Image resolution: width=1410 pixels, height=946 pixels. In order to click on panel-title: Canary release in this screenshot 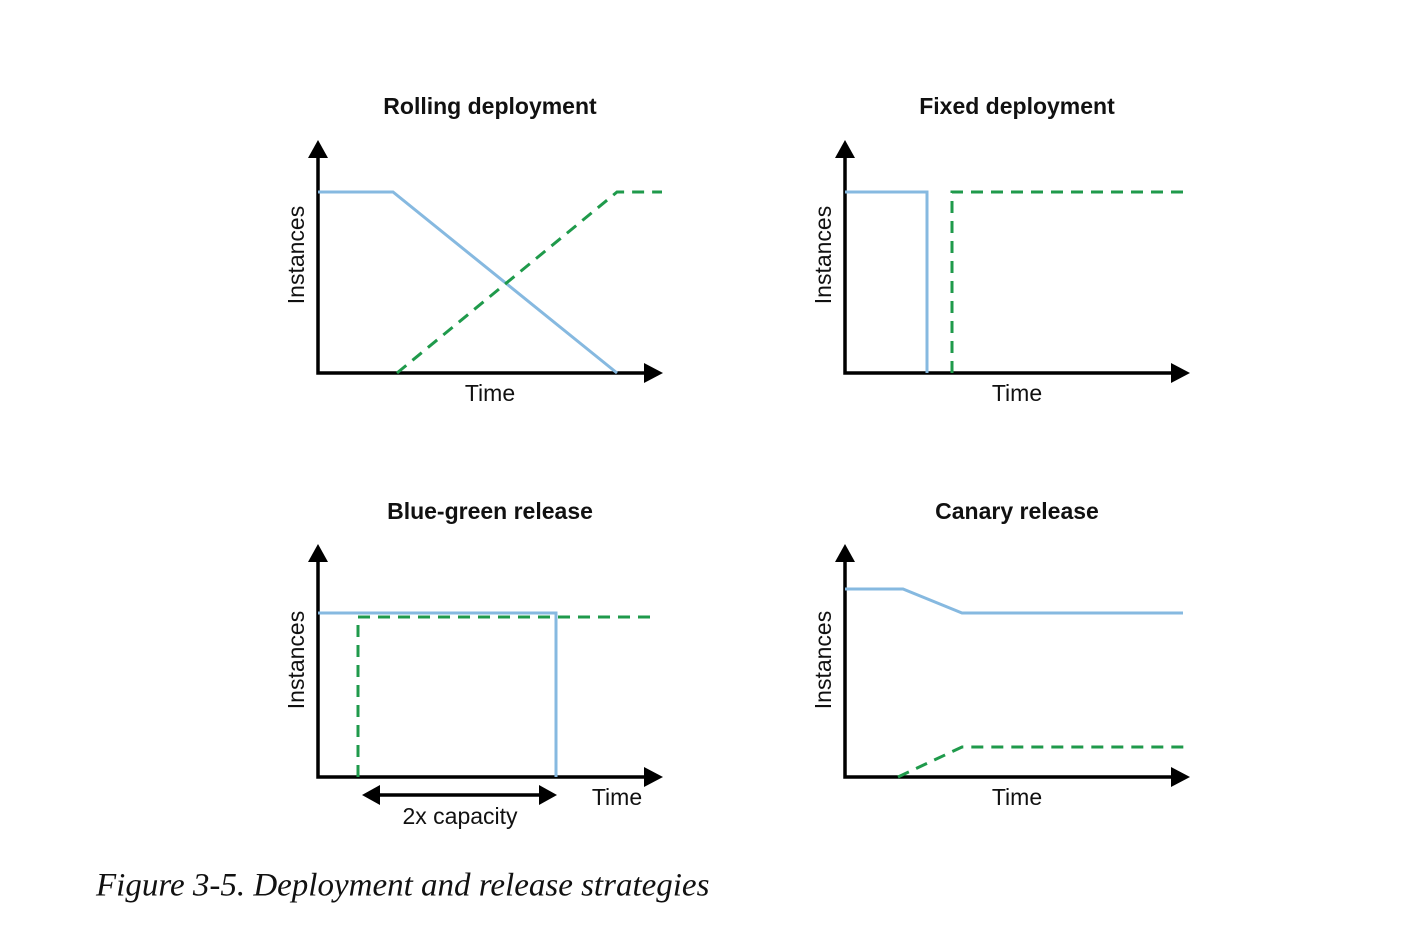, I will do `click(1017, 511)`.